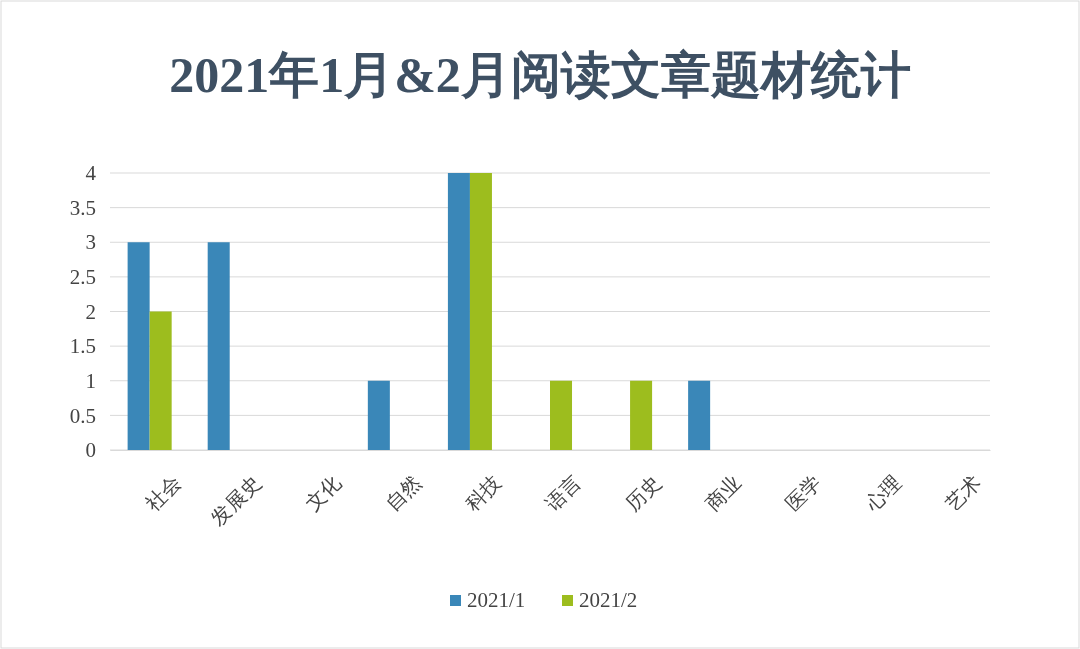 This screenshot has width=1080, height=649. What do you see at coordinates (723, 493) in the screenshot?
I see `x-tick-label: 商业` at bounding box center [723, 493].